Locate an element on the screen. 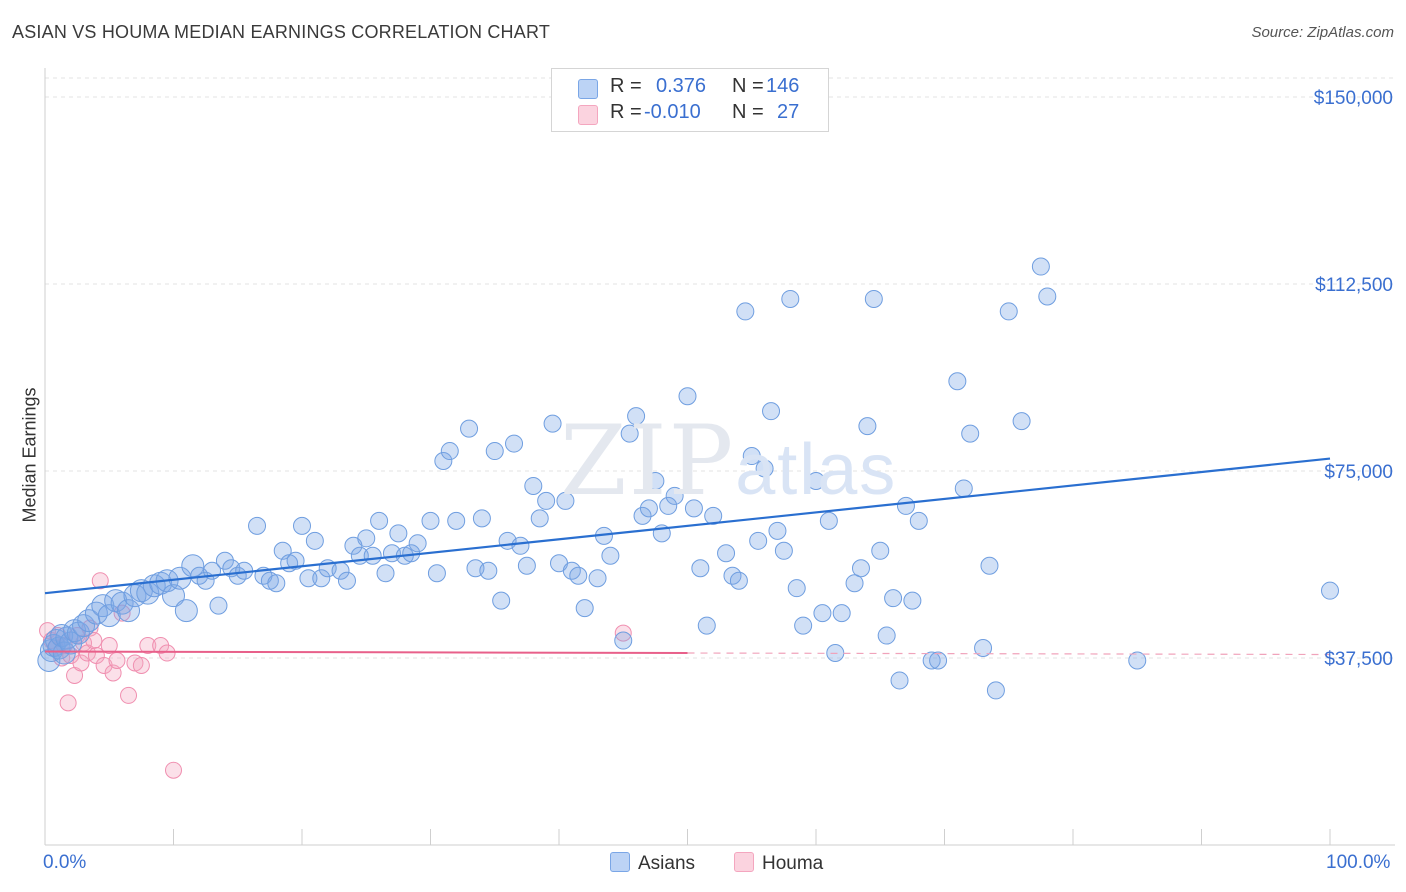 The height and width of the screenshot is (892, 1406). r-value: -0.010 is located at coordinates (672, 112).